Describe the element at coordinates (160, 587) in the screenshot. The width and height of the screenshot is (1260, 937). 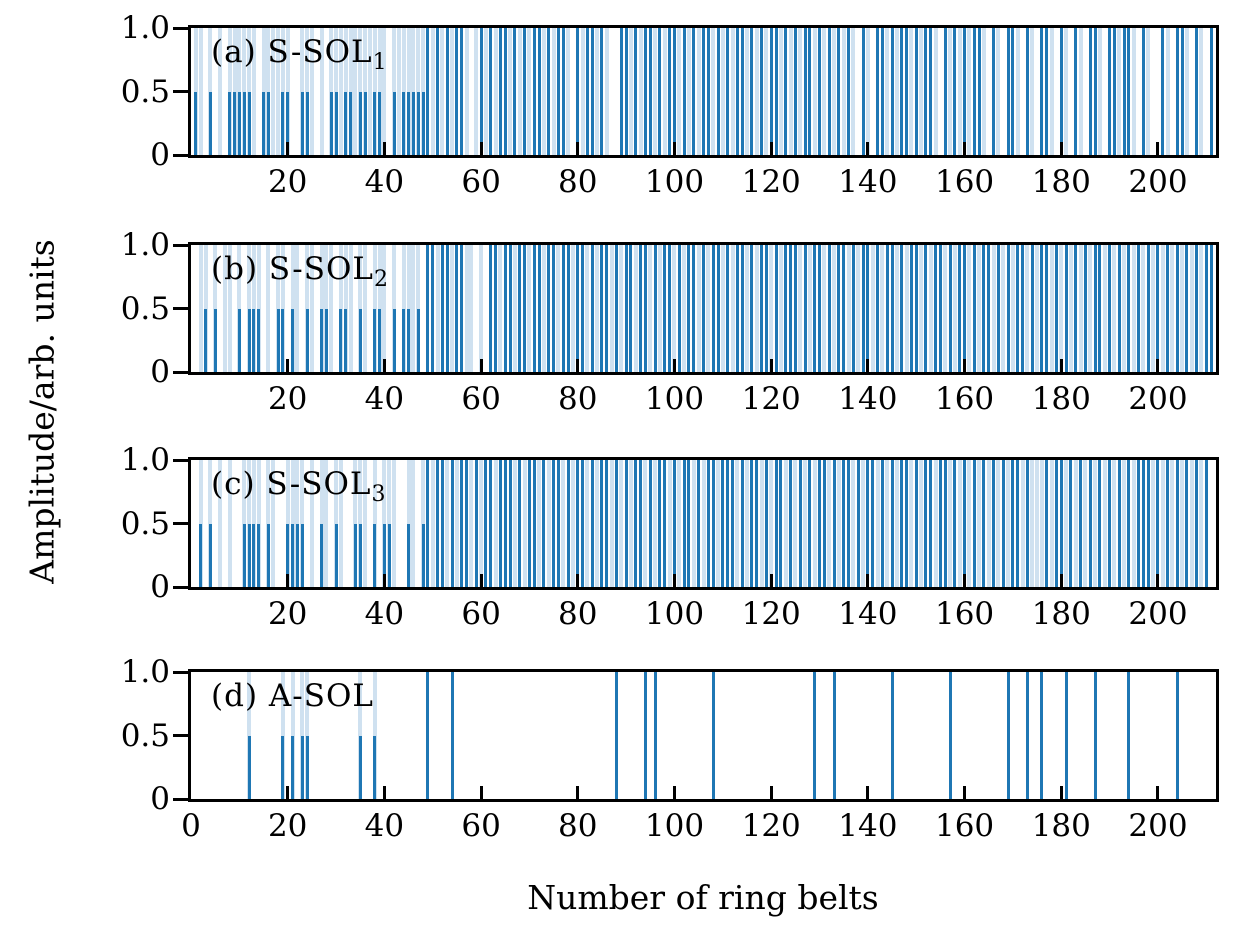
I see `y-tick-label: 0` at that location.